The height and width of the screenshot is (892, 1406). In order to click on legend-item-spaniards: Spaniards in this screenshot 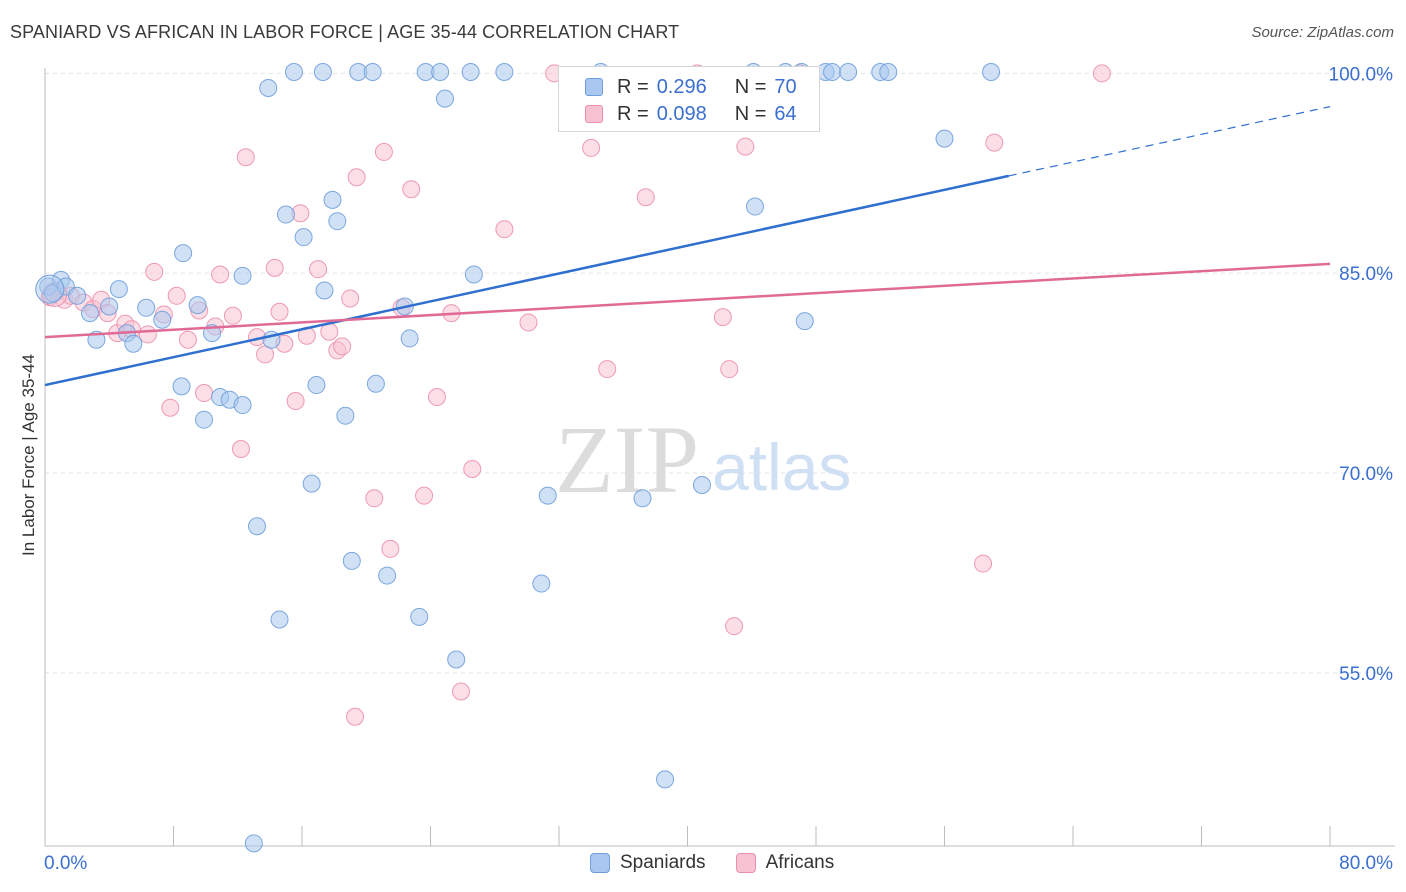, I will do `click(648, 863)`.